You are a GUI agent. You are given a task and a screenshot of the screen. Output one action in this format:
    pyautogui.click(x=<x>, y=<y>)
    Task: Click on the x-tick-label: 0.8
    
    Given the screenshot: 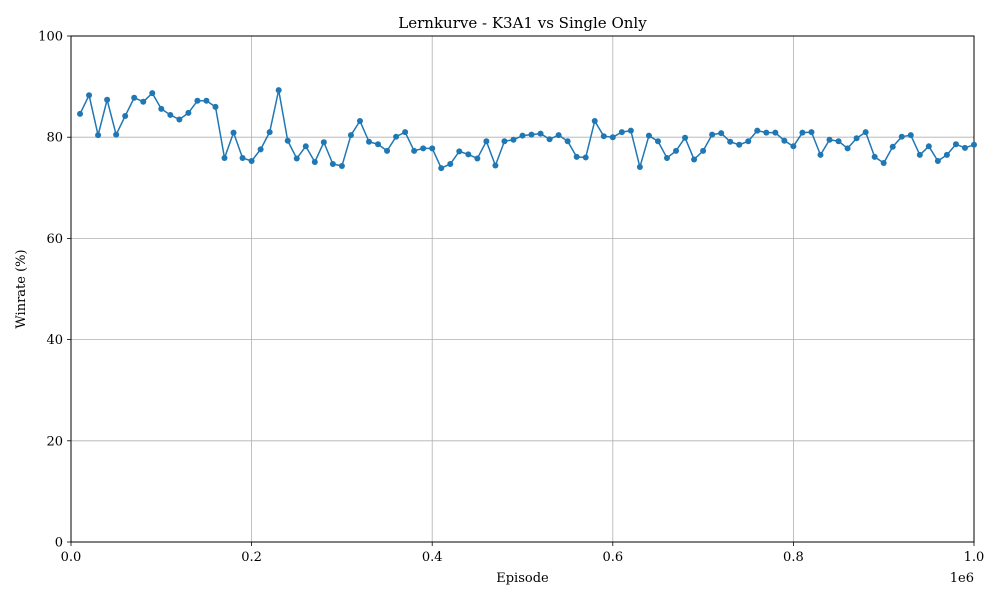 What is the action you would take?
    pyautogui.click(x=793, y=557)
    